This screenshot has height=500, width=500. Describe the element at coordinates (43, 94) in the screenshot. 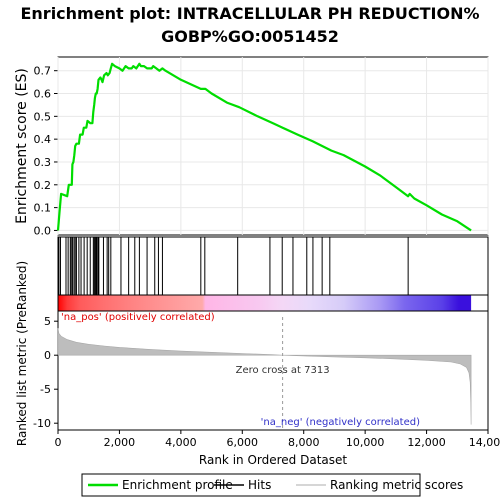

I see `es-ytick-label: 0.6` at that location.